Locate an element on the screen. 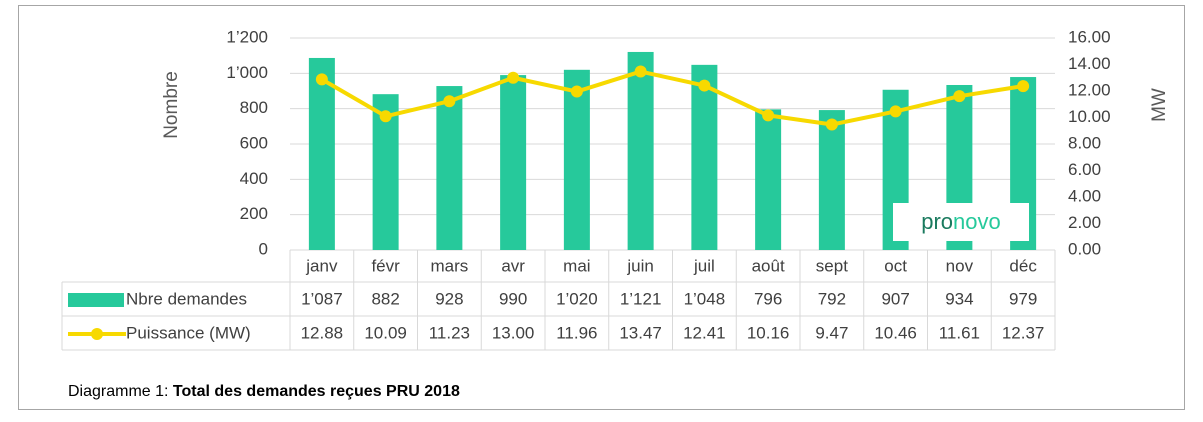 The image size is (1203, 422). x-tick-label: févr is located at coordinates (385, 265).